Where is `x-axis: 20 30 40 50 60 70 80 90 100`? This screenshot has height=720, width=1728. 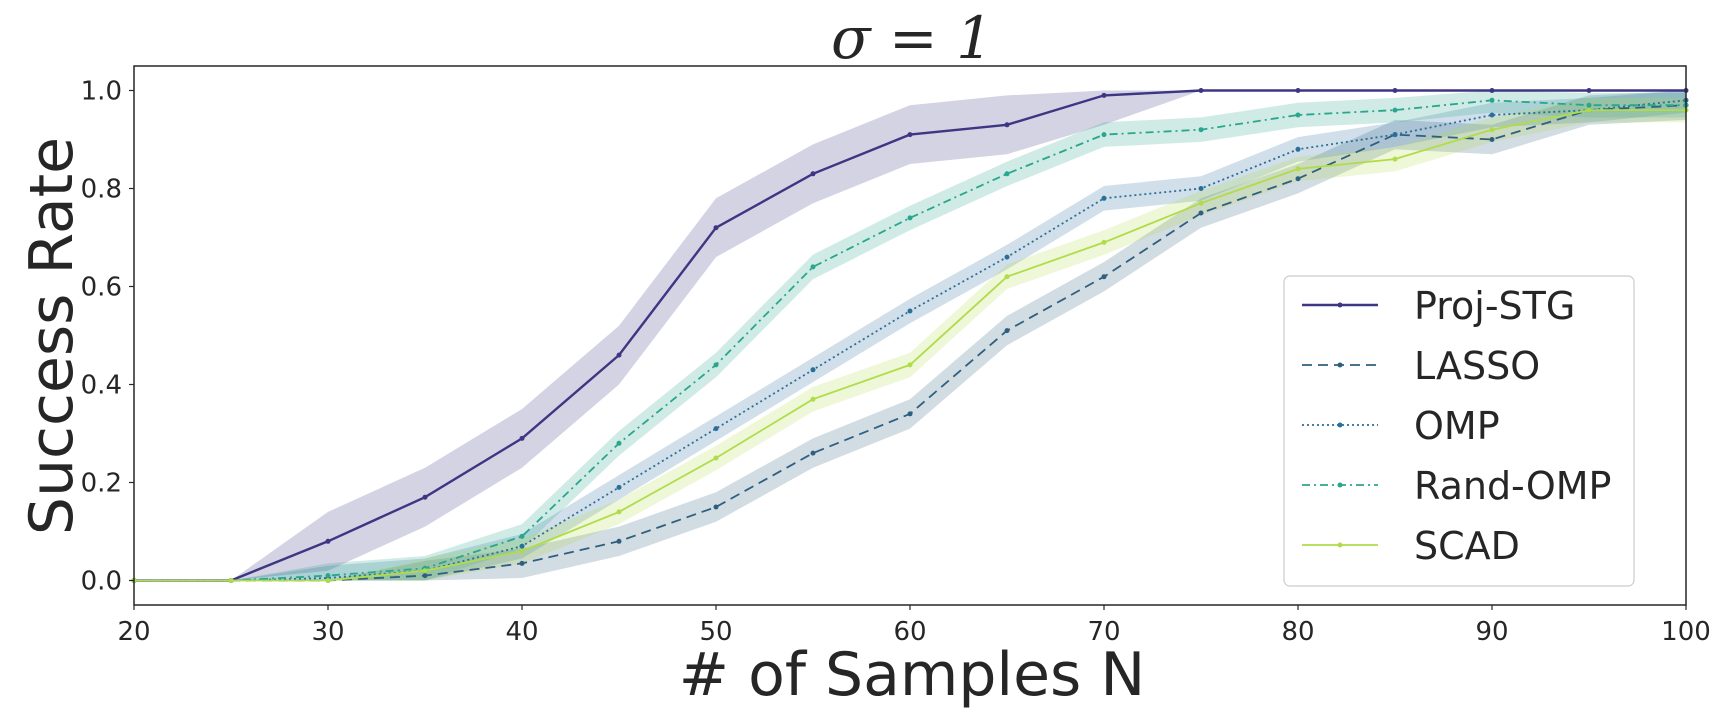
x-axis: 20 30 40 50 60 70 80 90 100 is located at coordinates (914, 626).